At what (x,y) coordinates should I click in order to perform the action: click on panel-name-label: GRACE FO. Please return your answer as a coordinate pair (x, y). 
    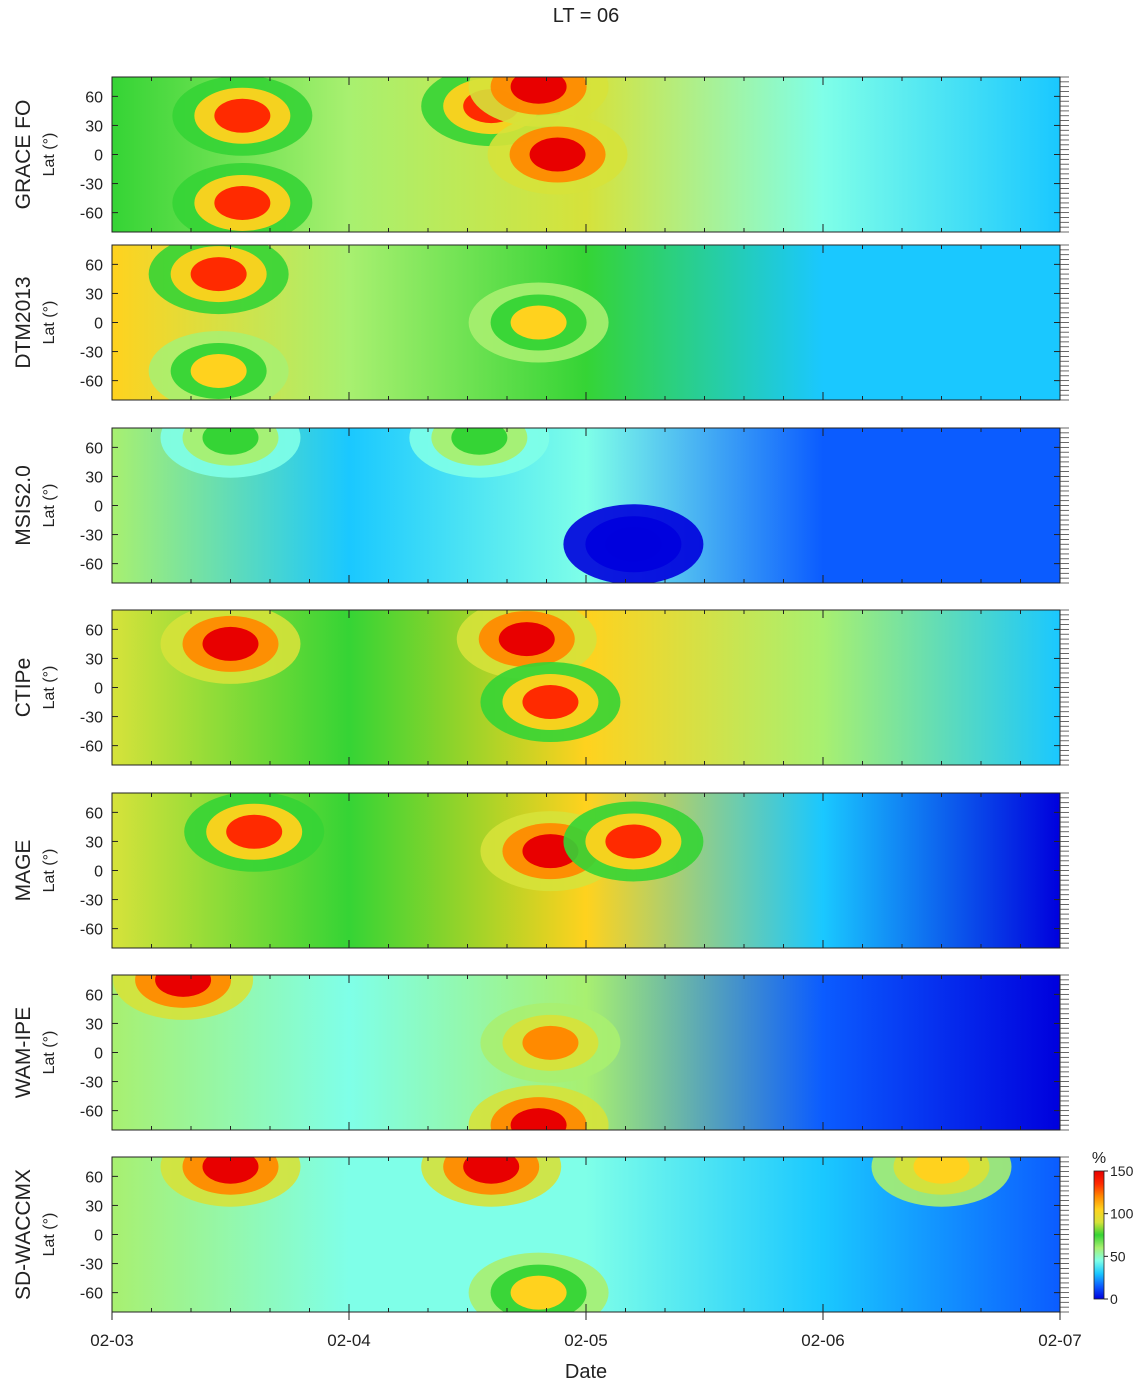
    Looking at the image, I should click on (23, 155).